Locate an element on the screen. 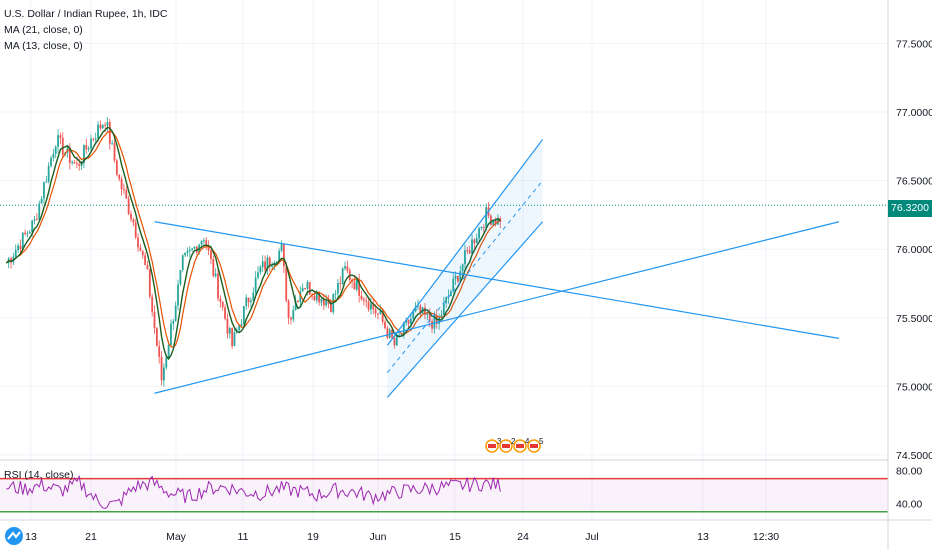 The width and height of the screenshot is (932, 550). rsi-tick-label: 40.00 is located at coordinates (909, 504).